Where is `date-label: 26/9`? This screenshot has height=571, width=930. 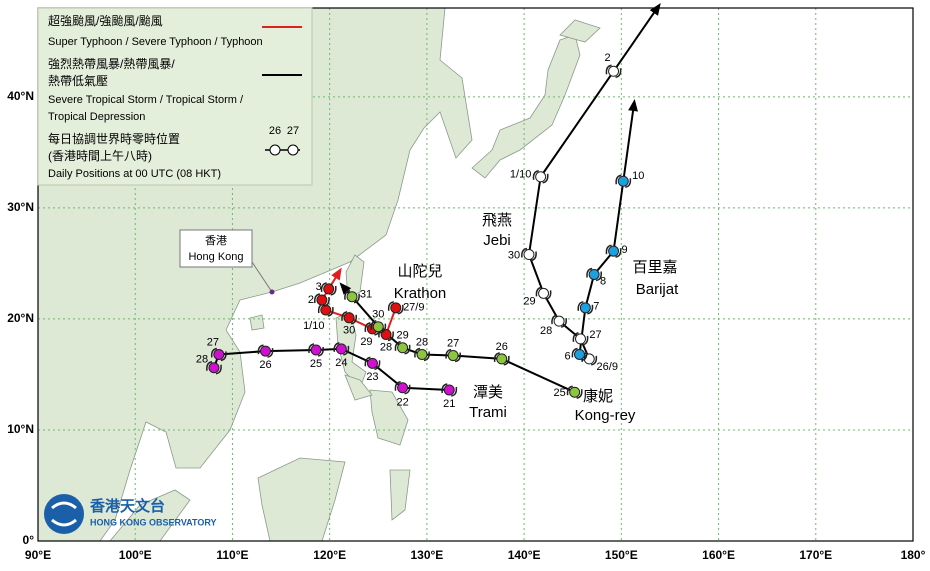
date-label: 26/9 is located at coordinates (607, 367).